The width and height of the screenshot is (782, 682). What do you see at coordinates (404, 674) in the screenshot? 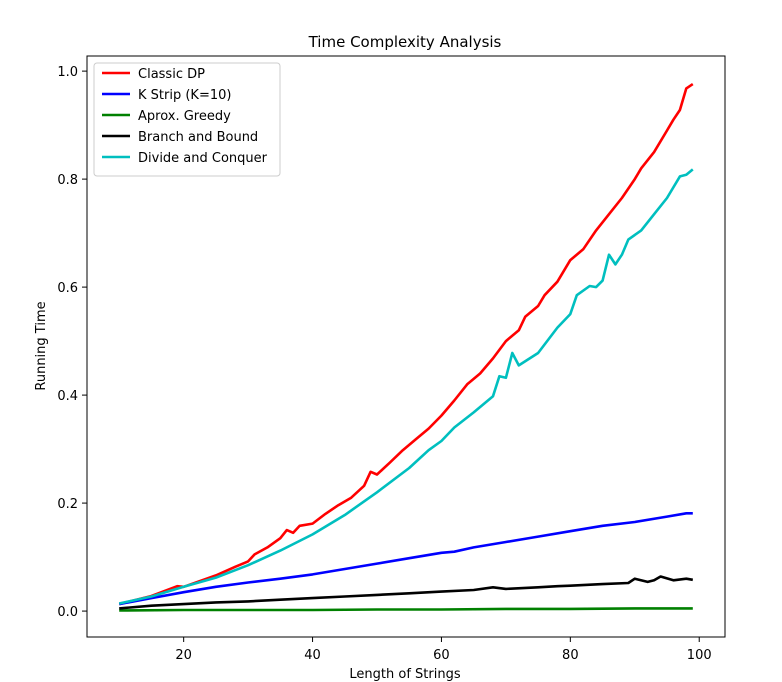
I see `x-axis-label: Length of Strings` at bounding box center [404, 674].